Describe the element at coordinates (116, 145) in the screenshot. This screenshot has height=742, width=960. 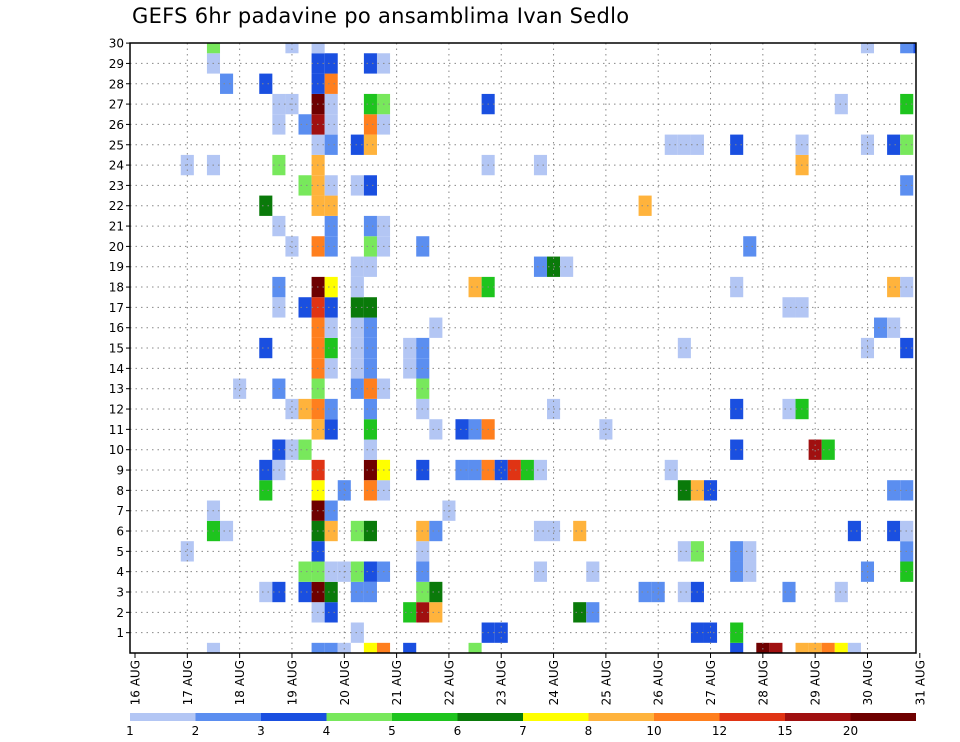
I see `y-tick-label: 25` at that location.